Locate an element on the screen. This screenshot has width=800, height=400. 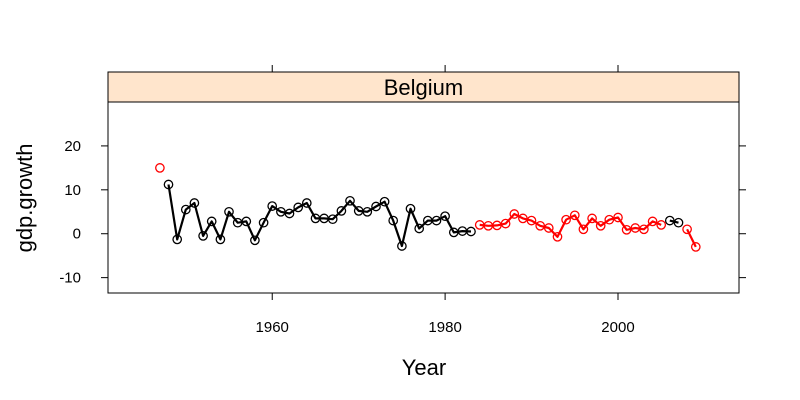
data-point-red-1999 is located at coordinates (609, 219).